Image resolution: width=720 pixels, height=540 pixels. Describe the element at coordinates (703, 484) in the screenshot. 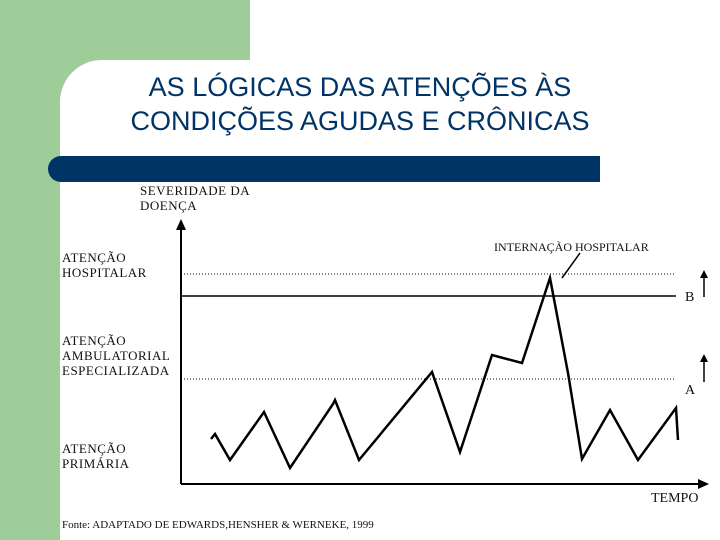

I see `x-axis-arrowhead` at that location.